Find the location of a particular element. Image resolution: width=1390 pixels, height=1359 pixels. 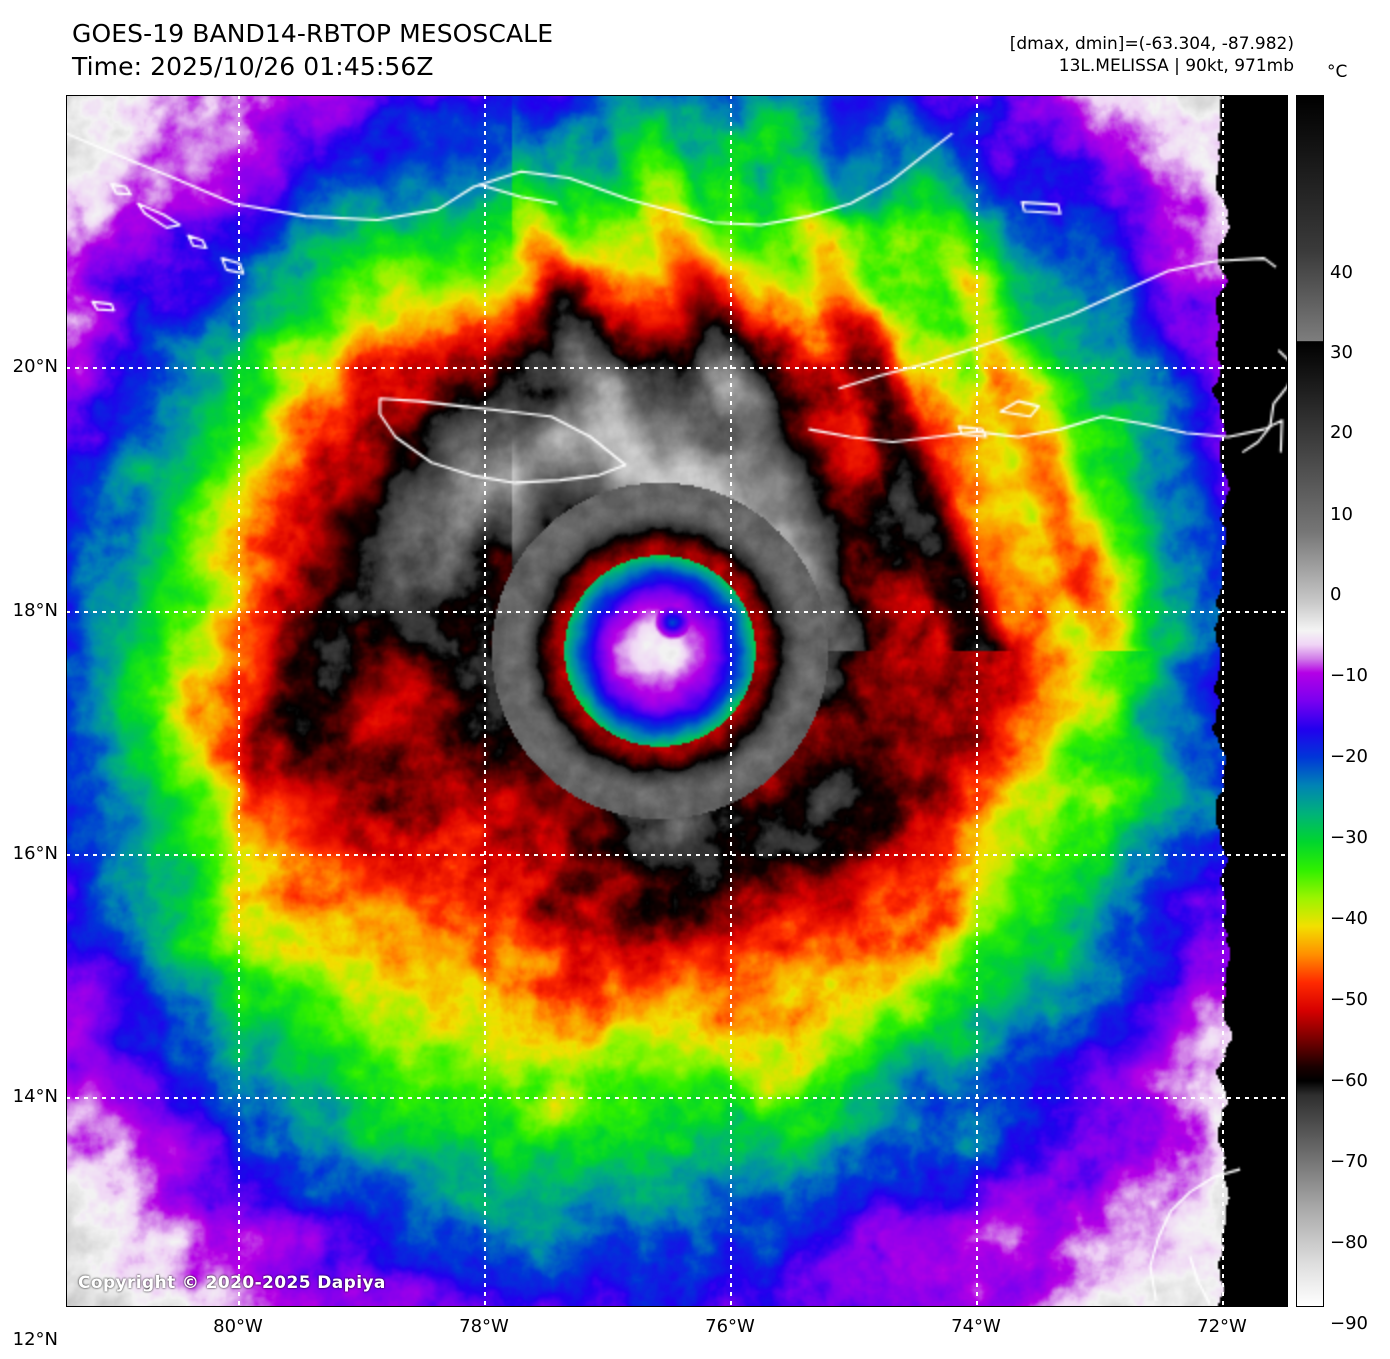

timestamp-label: Time: 2025/10/26 01:45:56Z is located at coordinates (253, 66).